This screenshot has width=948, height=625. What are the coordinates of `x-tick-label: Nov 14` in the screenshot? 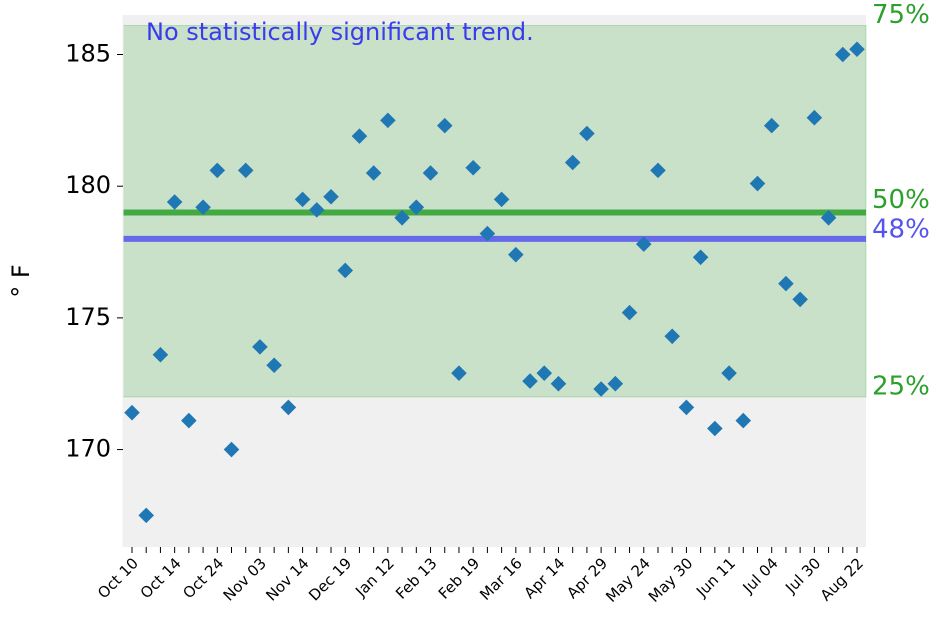 It's located at (287, 579).